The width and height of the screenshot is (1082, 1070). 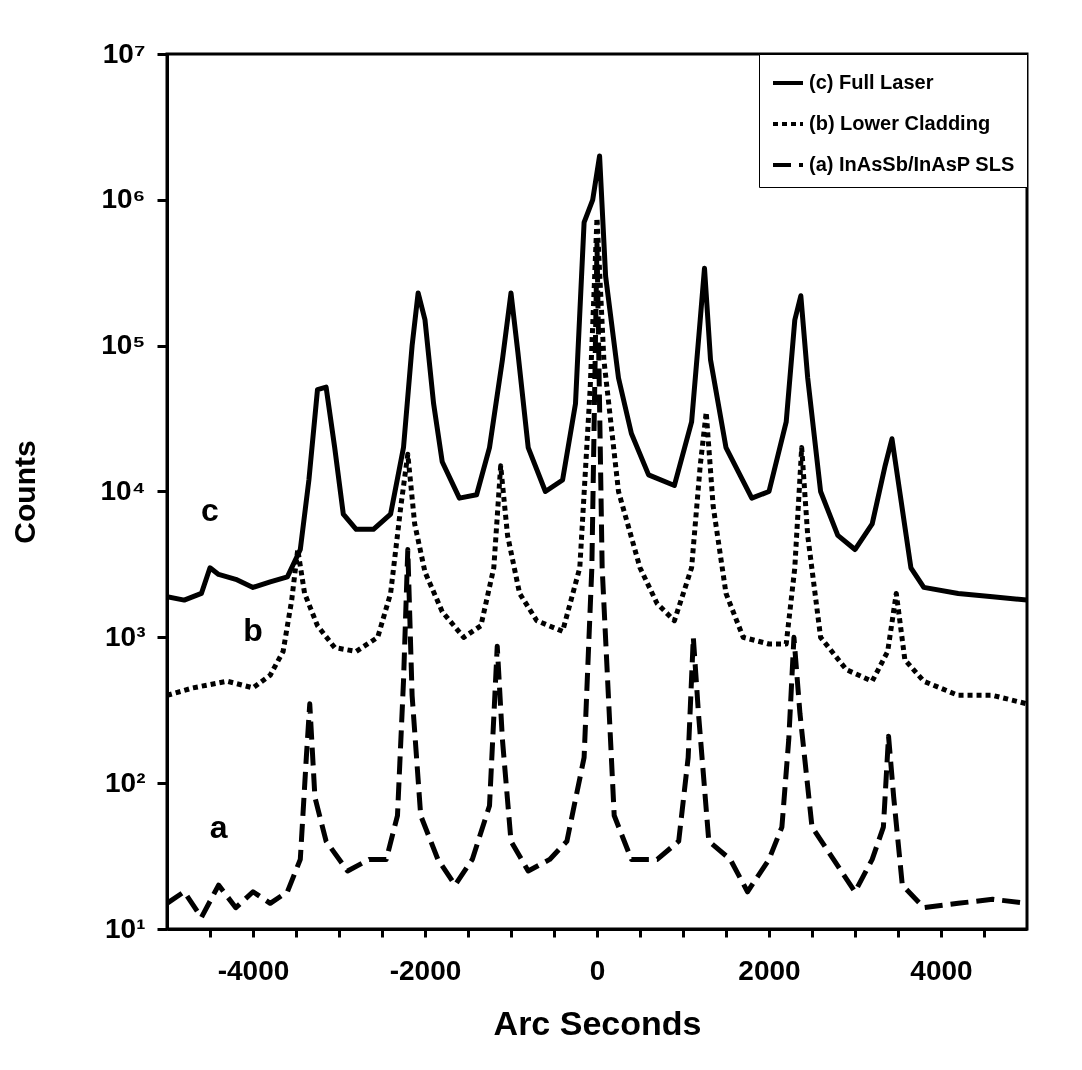 I want to click on y-tick-label: 10², so click(x=125, y=782).